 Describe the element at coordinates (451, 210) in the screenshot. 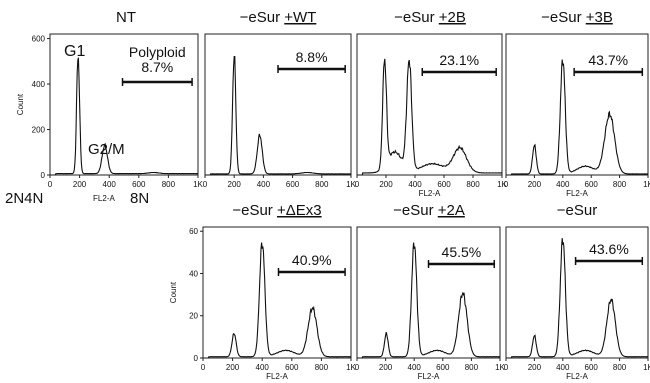

I see `panel-title-part: +2A` at that location.